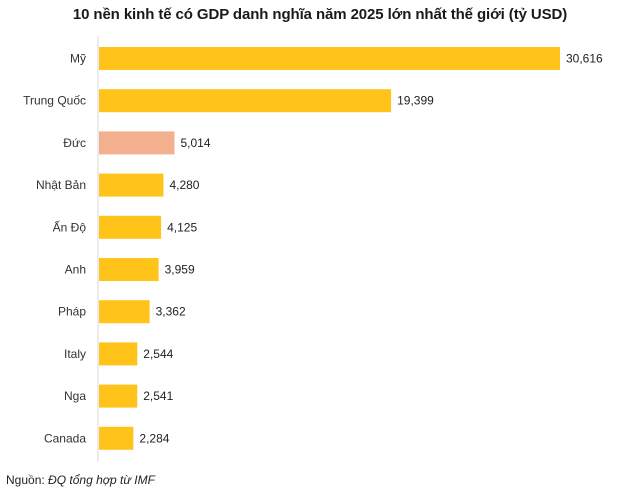 Image resolution: width=640 pixels, height=497 pixels. What do you see at coordinates (65, 438) in the screenshot?
I see `category-label: Canada` at bounding box center [65, 438].